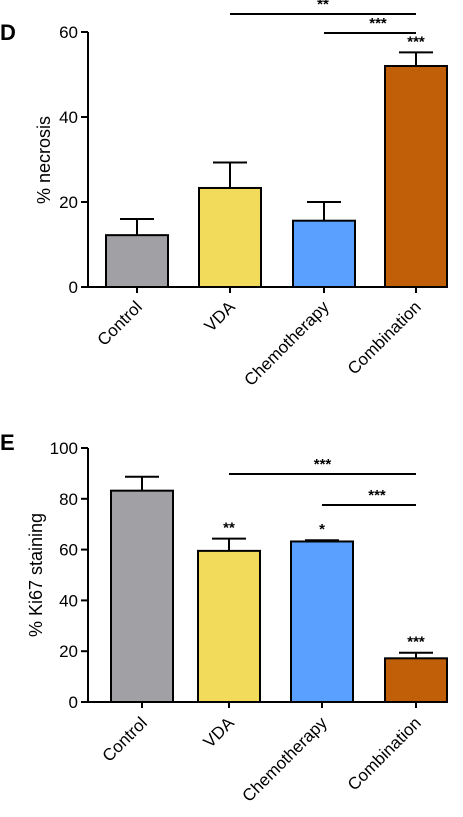 This screenshot has height=817, width=463. I want to click on significance-label: **, so click(229, 528).